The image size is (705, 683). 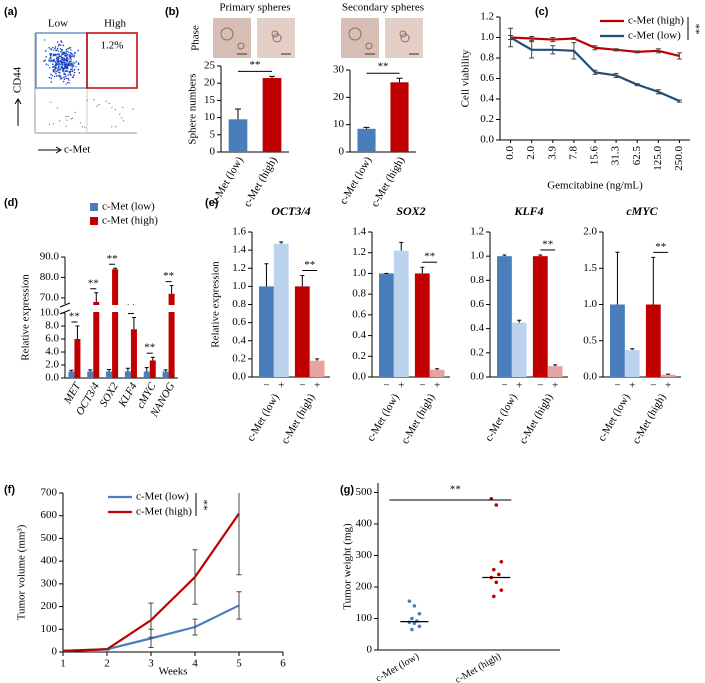 I want to click on y-tick-label: 300, so click(x=364, y=555).